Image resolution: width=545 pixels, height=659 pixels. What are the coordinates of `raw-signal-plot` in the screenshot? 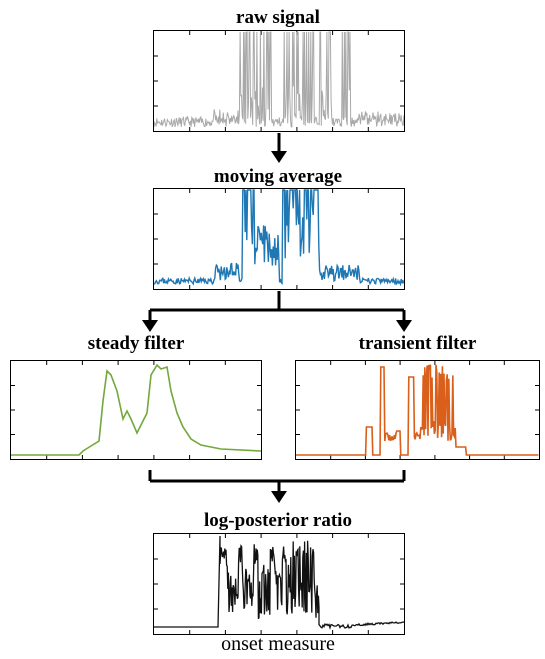 It's located at (279, 81).